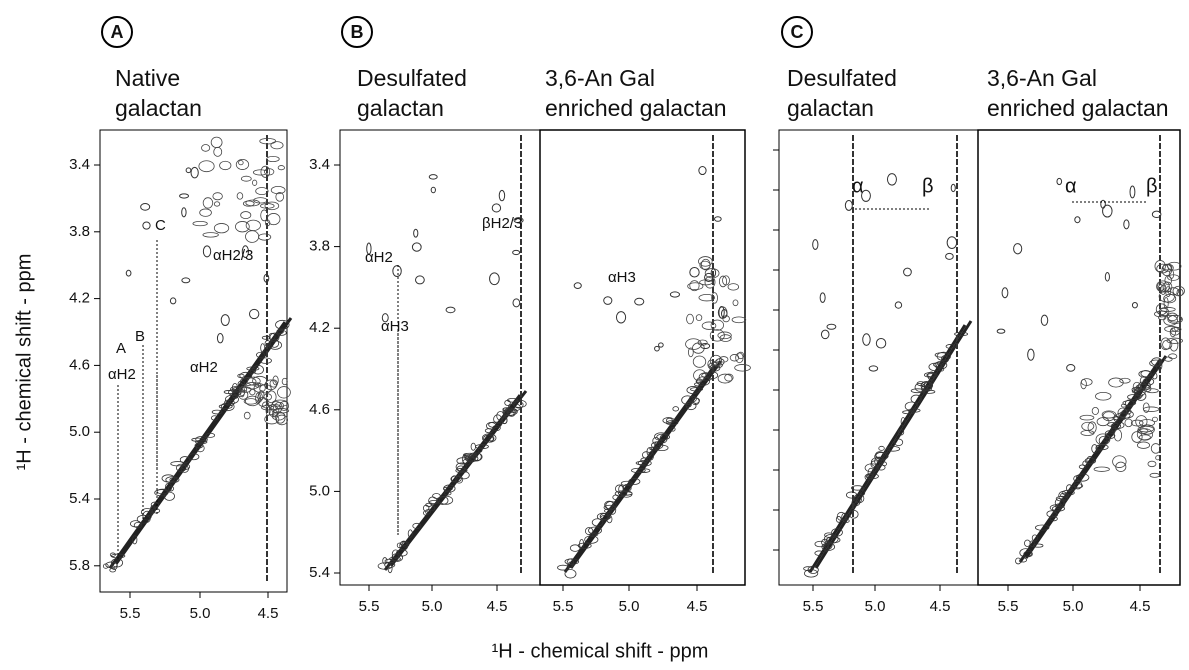 The width and height of the screenshot is (1189, 670). I want to click on diagonal-ridge, so click(458, 478).